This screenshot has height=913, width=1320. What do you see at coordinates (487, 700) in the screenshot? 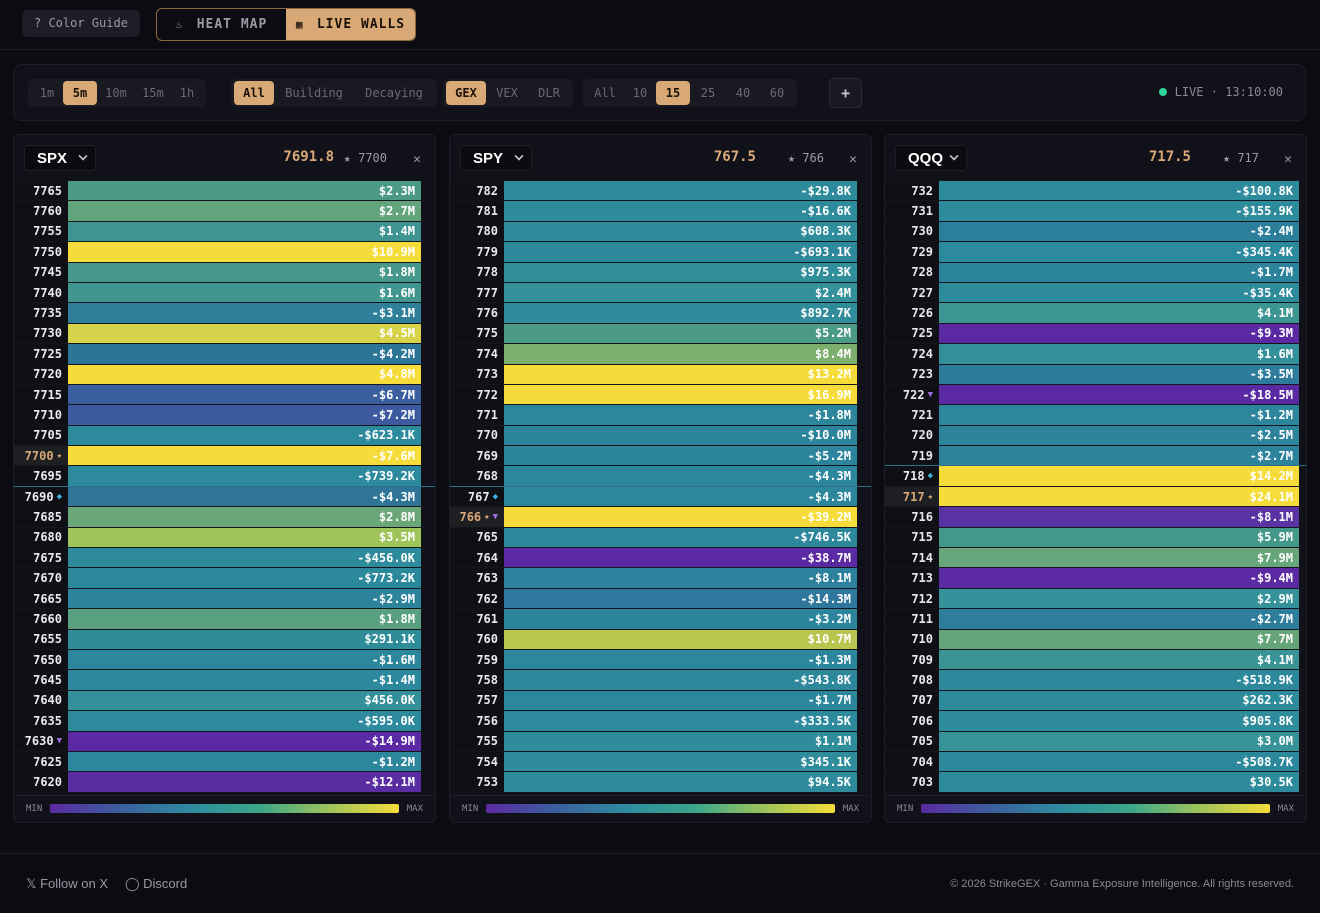
I see `strike-value: 757` at bounding box center [487, 700].